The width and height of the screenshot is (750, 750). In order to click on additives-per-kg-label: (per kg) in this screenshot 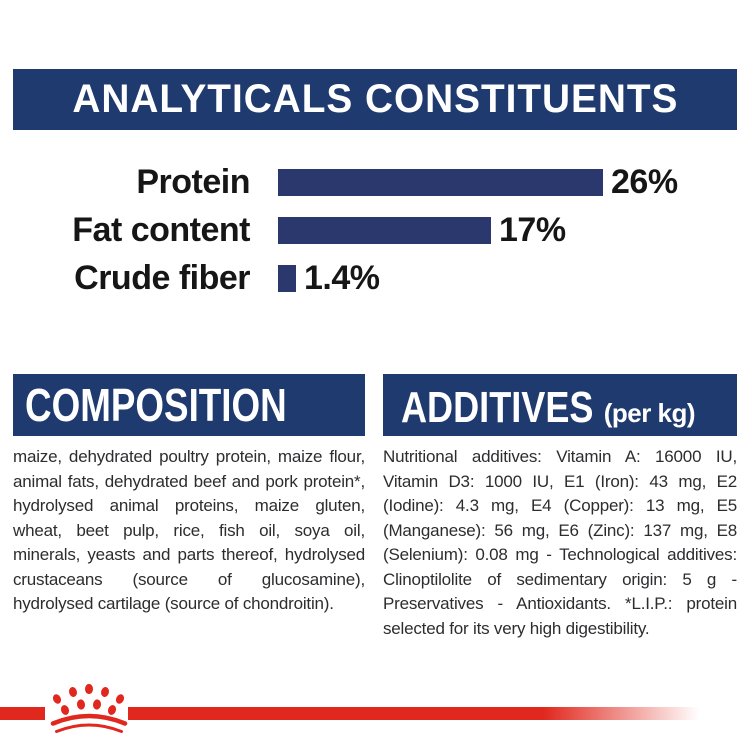, I will do `click(649, 413)`.